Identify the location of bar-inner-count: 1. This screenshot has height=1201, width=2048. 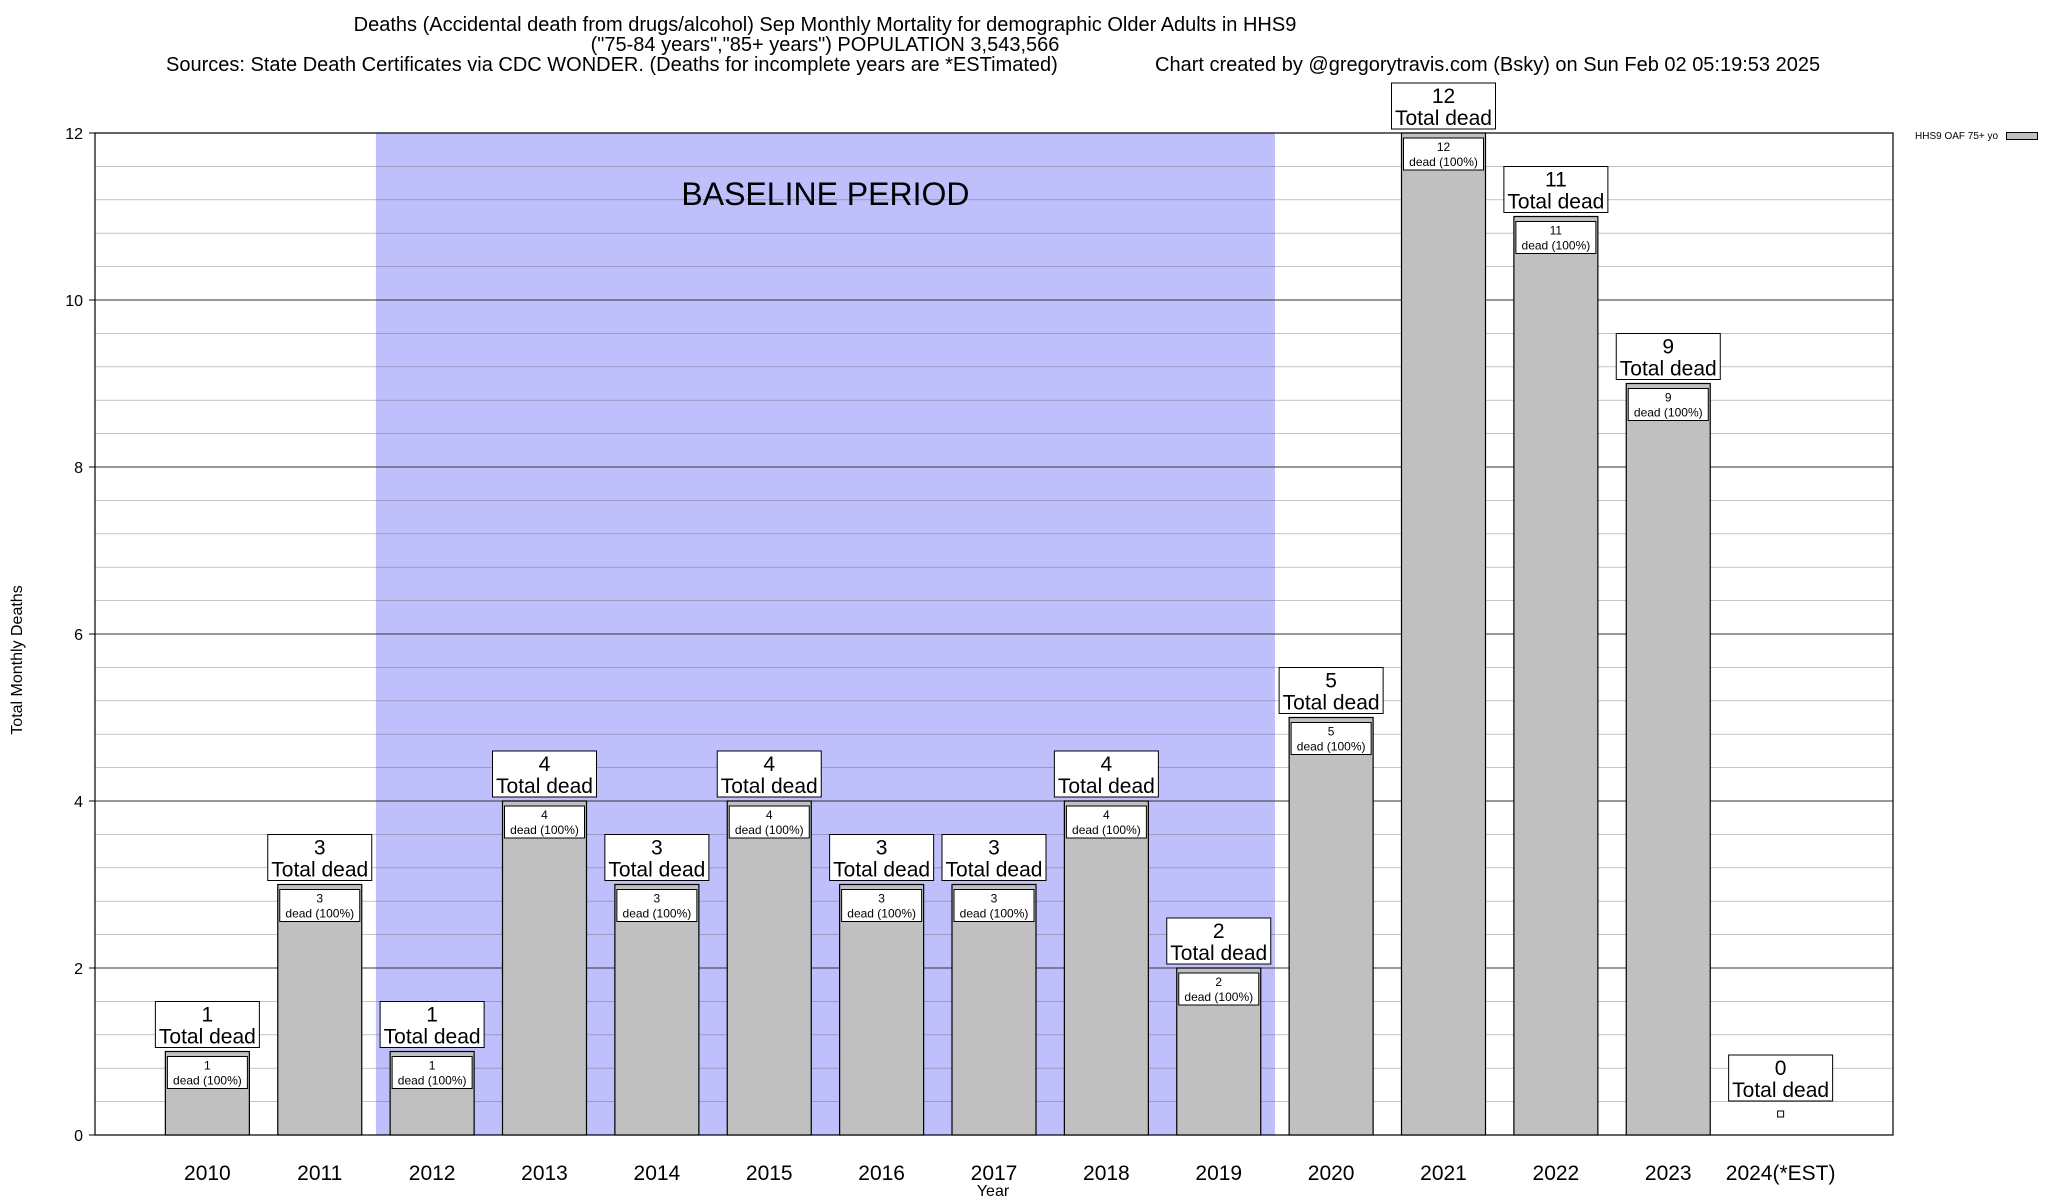
(432, 1066).